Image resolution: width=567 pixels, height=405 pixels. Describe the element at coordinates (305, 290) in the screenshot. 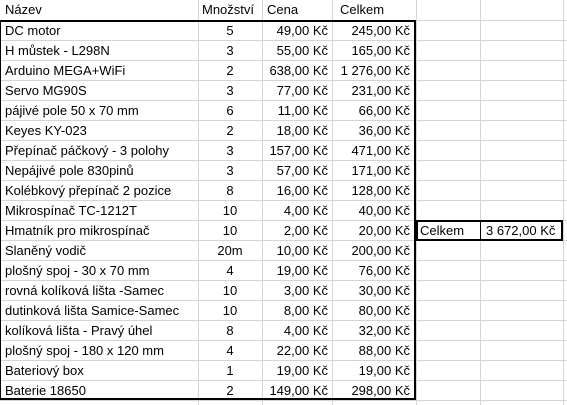

I see `item-price-cell: 3,00 Kč` at that location.